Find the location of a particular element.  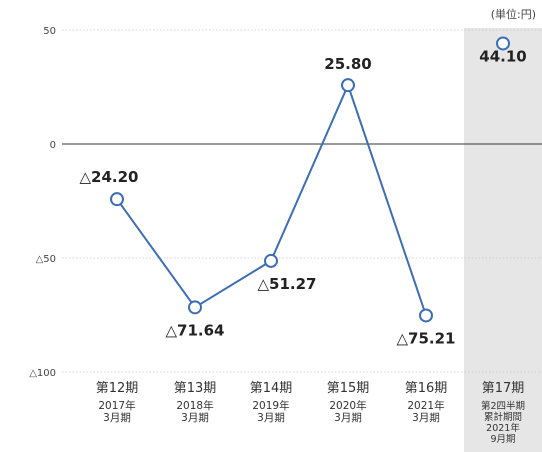

category-sublabel: 9月期 is located at coordinates (502, 439).